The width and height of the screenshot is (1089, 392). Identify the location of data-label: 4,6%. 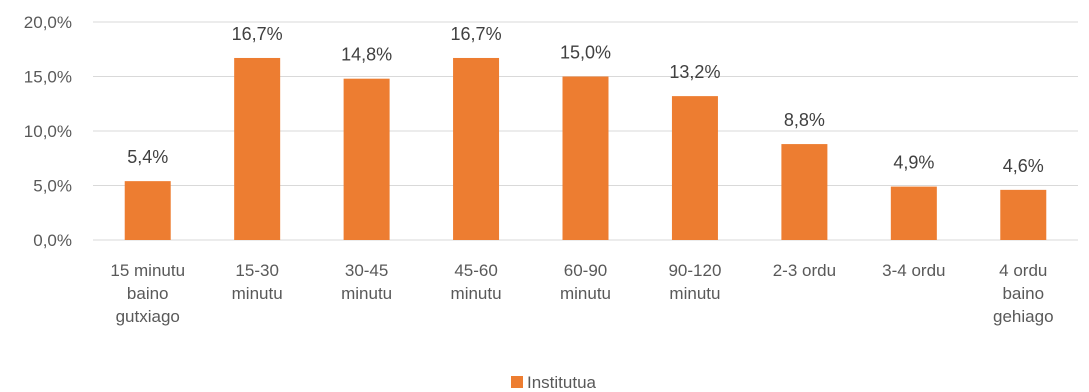
(1023, 166).